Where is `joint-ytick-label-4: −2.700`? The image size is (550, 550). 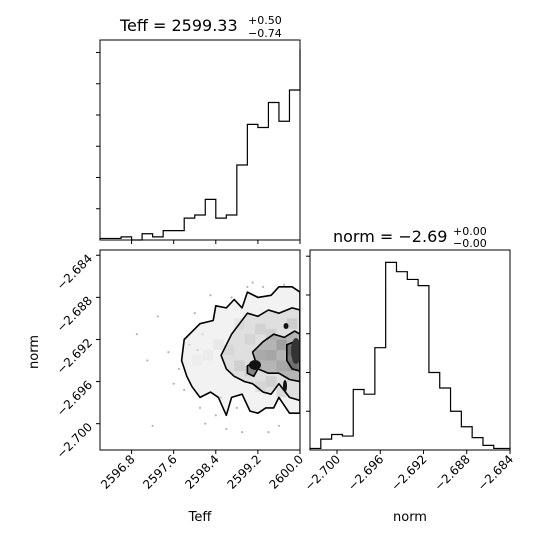
joint-ytick-label-4: −2.700 is located at coordinates (74, 440).